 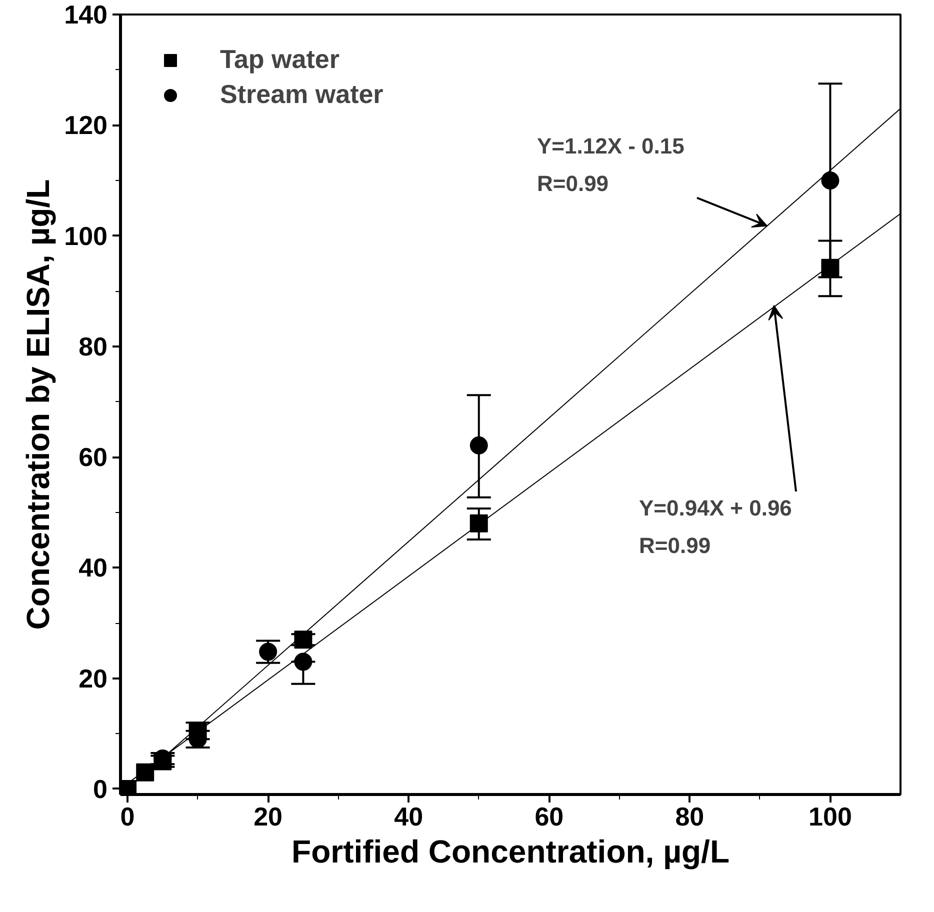 What do you see at coordinates (127, 817) in the screenshot?
I see `x-tick-label: 0` at bounding box center [127, 817].